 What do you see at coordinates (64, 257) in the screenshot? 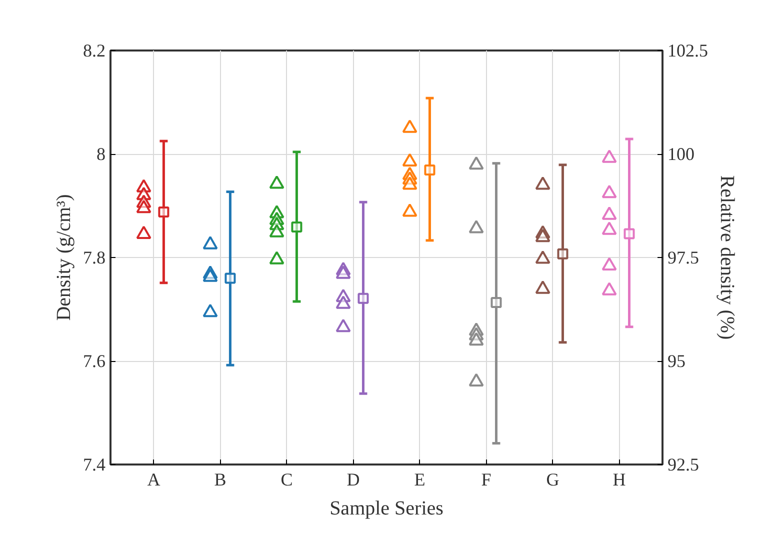
I see `y-axis-title: Density (g/cm³)` at bounding box center [64, 257].